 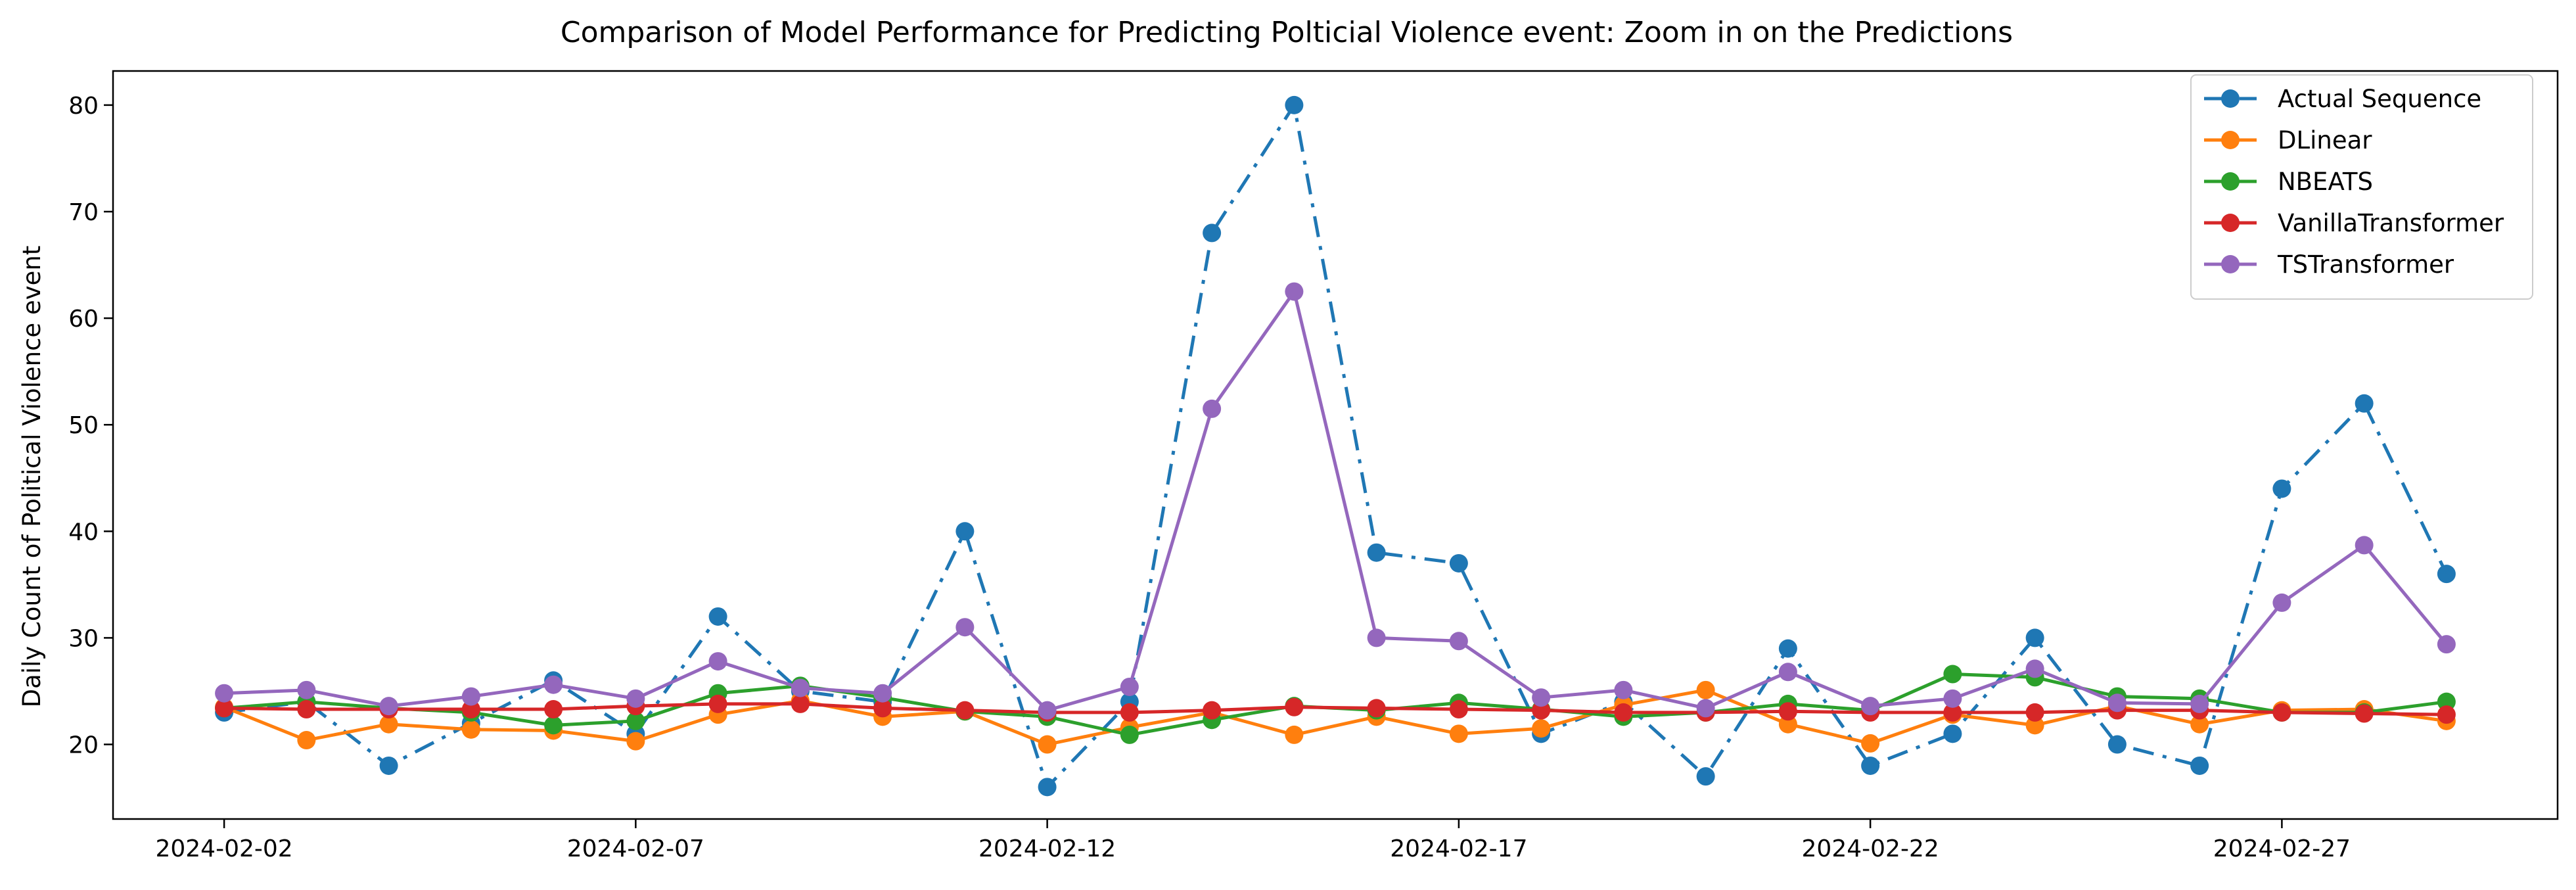 I want to click on y-tick-label: 30, so click(x=83, y=638).